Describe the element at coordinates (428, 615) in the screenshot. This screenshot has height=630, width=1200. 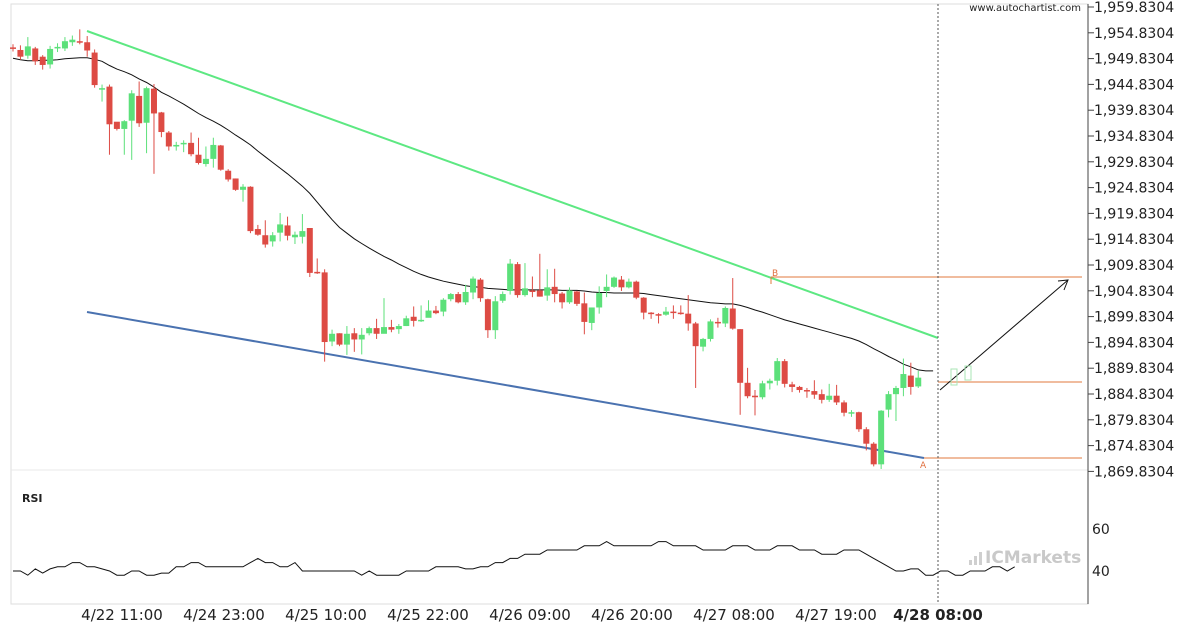
I see `x-tick-label: 4/25 22:00` at that location.